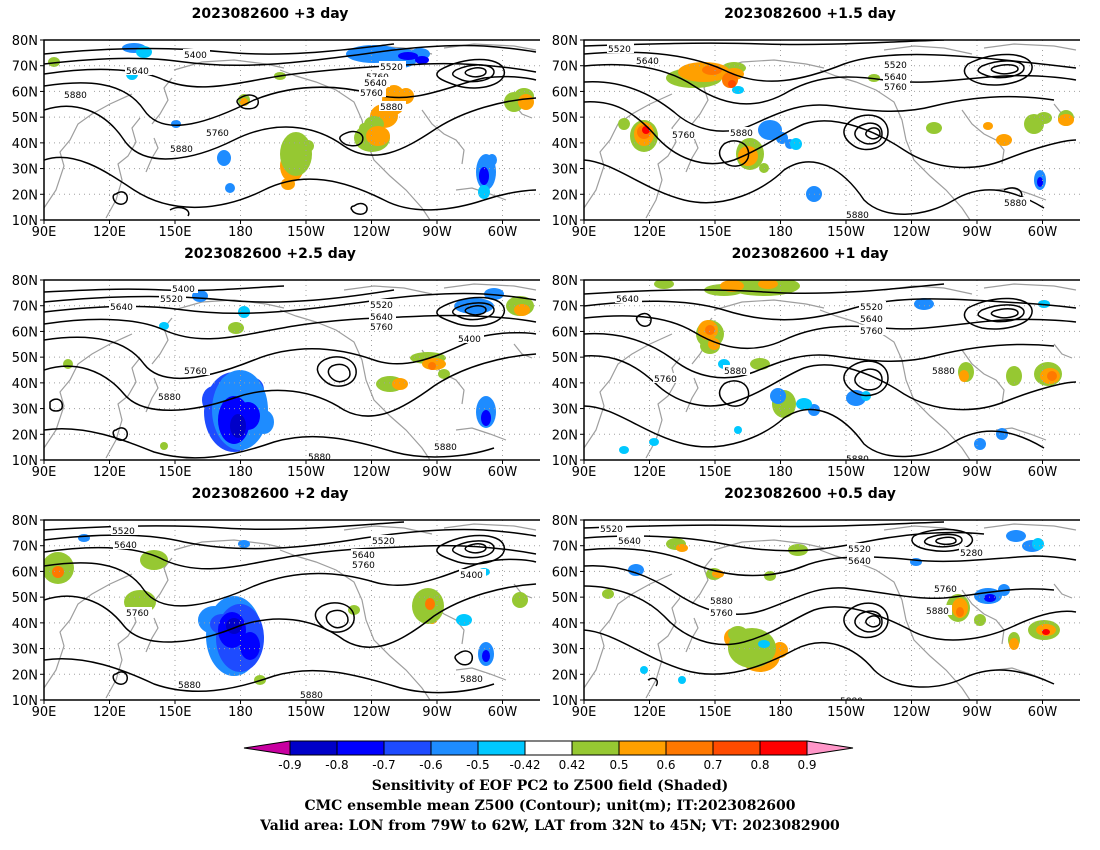 The width and height of the screenshot is (1100, 850). I want to click on contour-label: 5640, so click(629, 542).